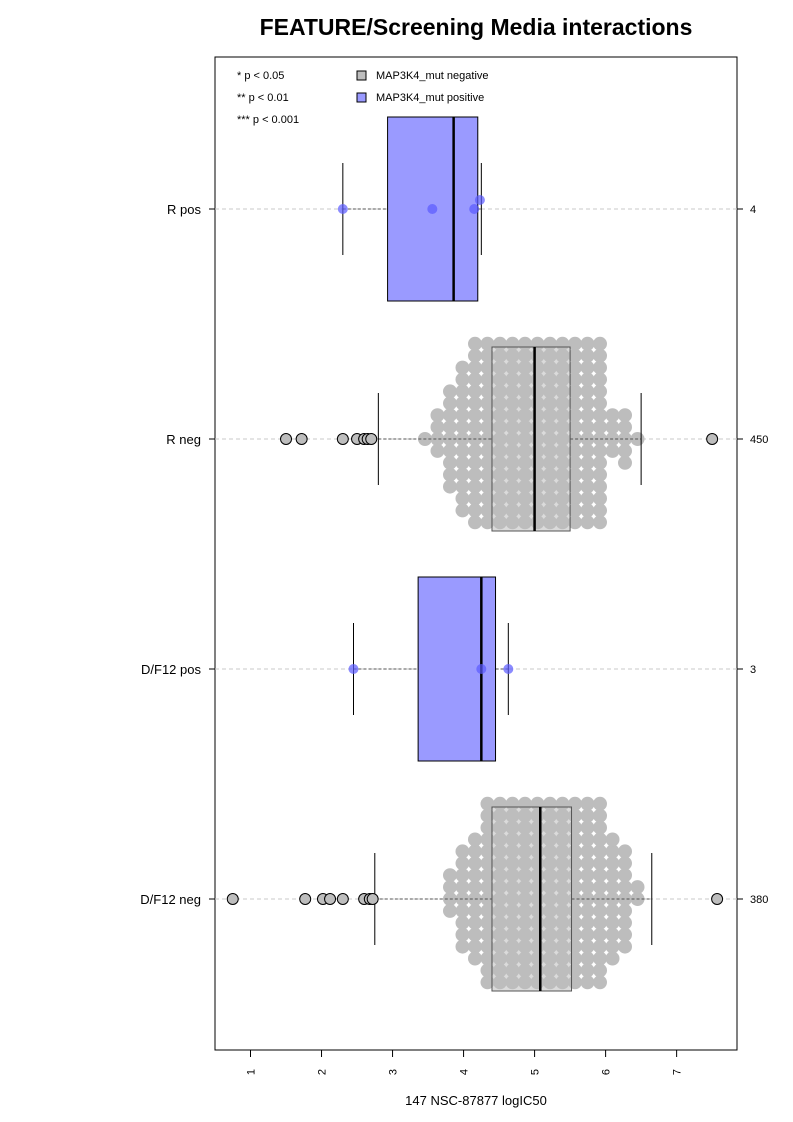 The image size is (793, 1122). What do you see at coordinates (753, 210) in the screenshot?
I see `group-count-group-0: 4` at bounding box center [753, 210].